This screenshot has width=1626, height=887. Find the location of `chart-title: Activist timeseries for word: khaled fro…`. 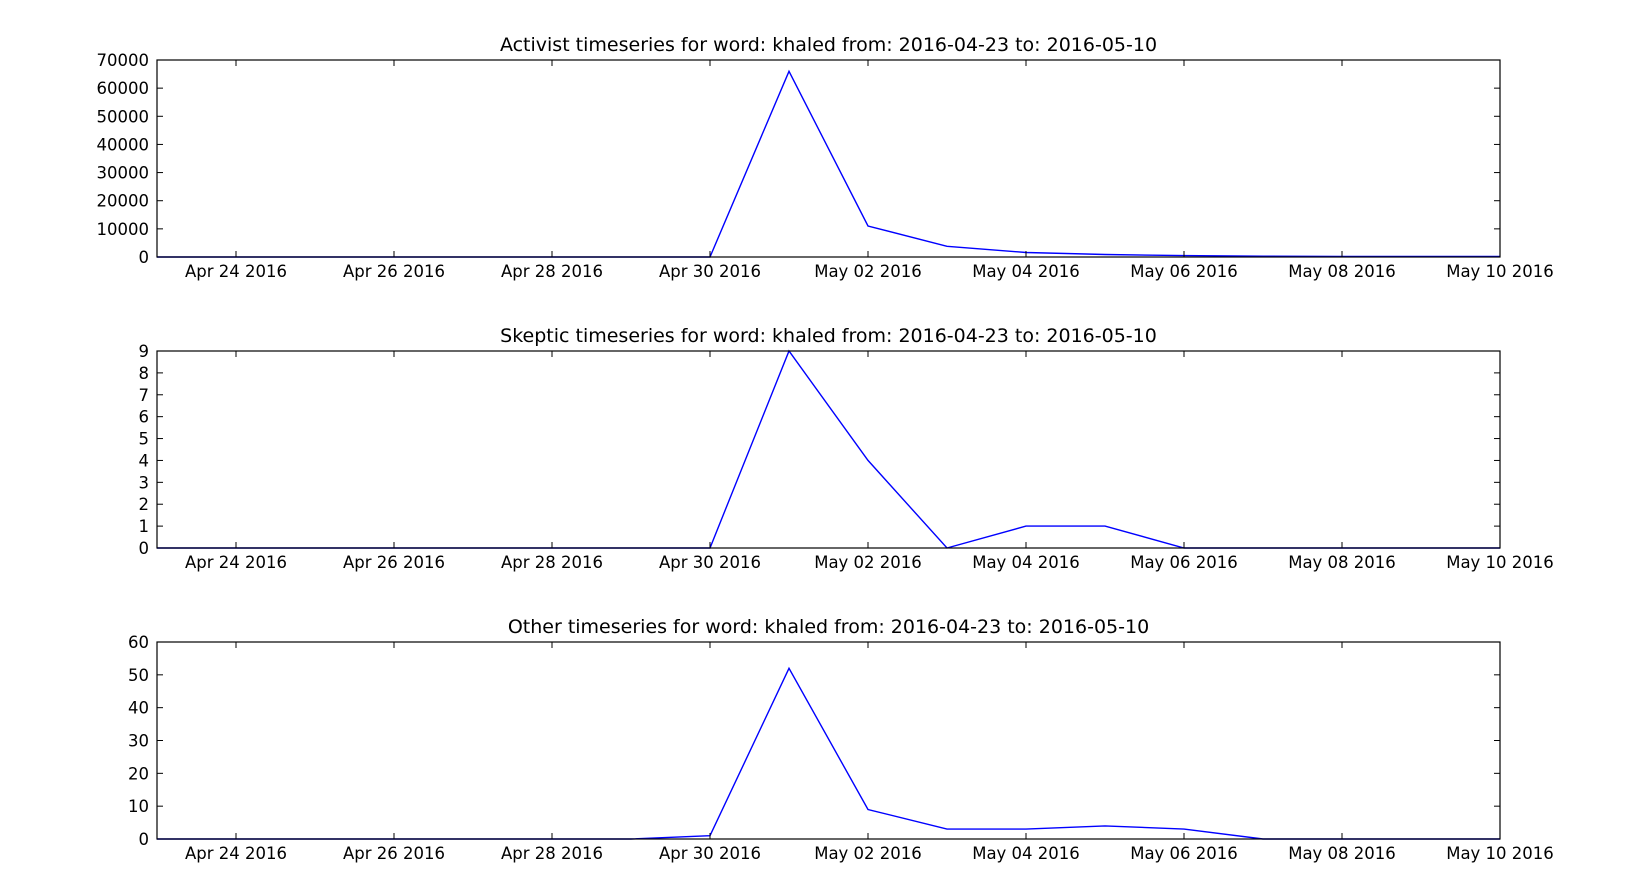

chart-title: Activist timeseries for word: khaled fro… is located at coordinates (828, 45).